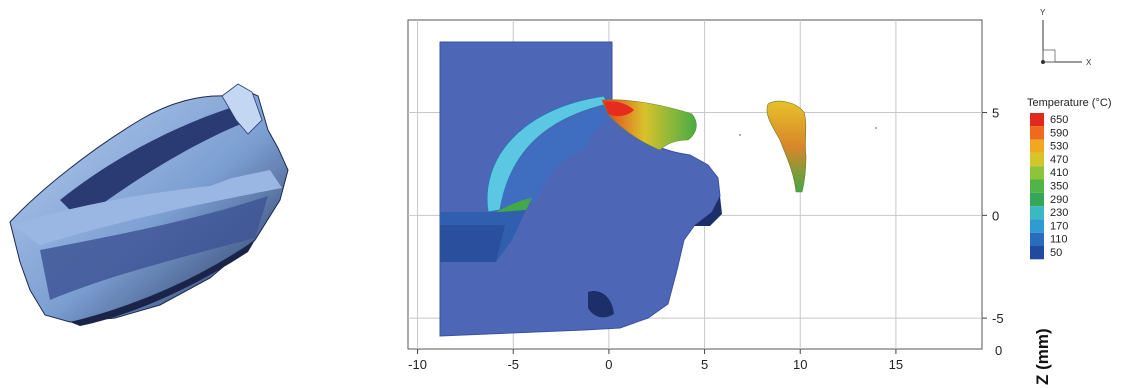  I want to click on triad-y-label: Y, so click(1043, 12).